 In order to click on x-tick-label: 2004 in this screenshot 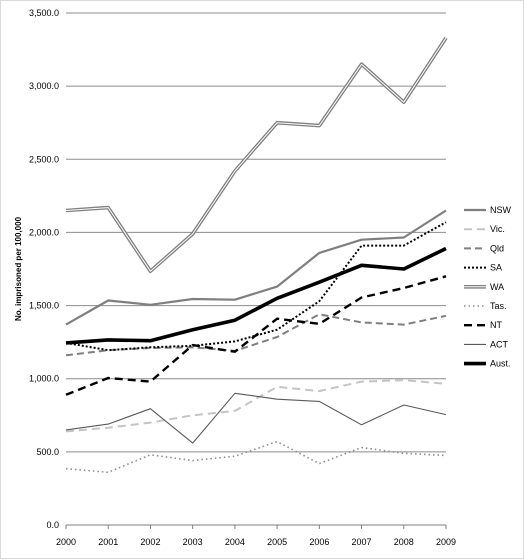, I will do `click(235, 542)`.